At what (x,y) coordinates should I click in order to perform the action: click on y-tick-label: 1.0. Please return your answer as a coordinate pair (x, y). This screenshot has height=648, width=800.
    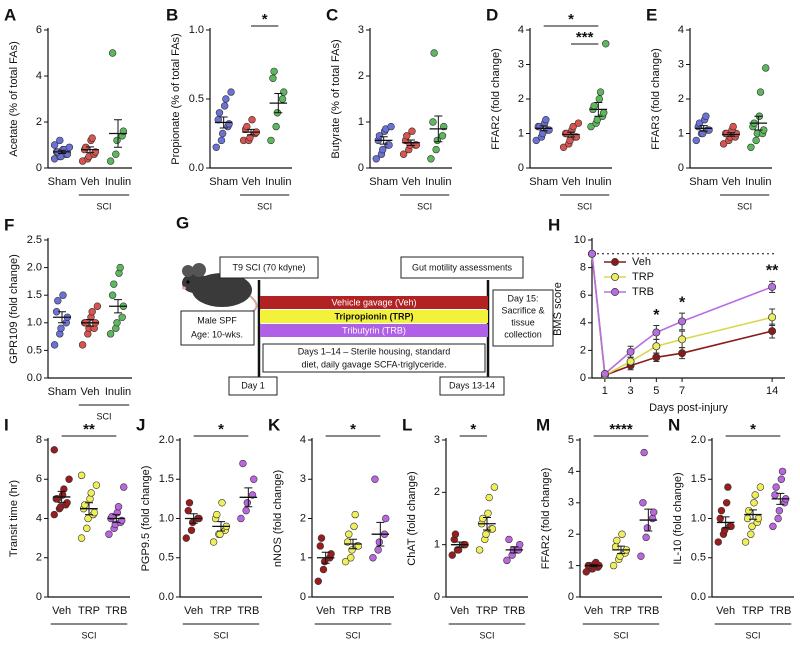
    Looking at the image, I should click on (34, 323).